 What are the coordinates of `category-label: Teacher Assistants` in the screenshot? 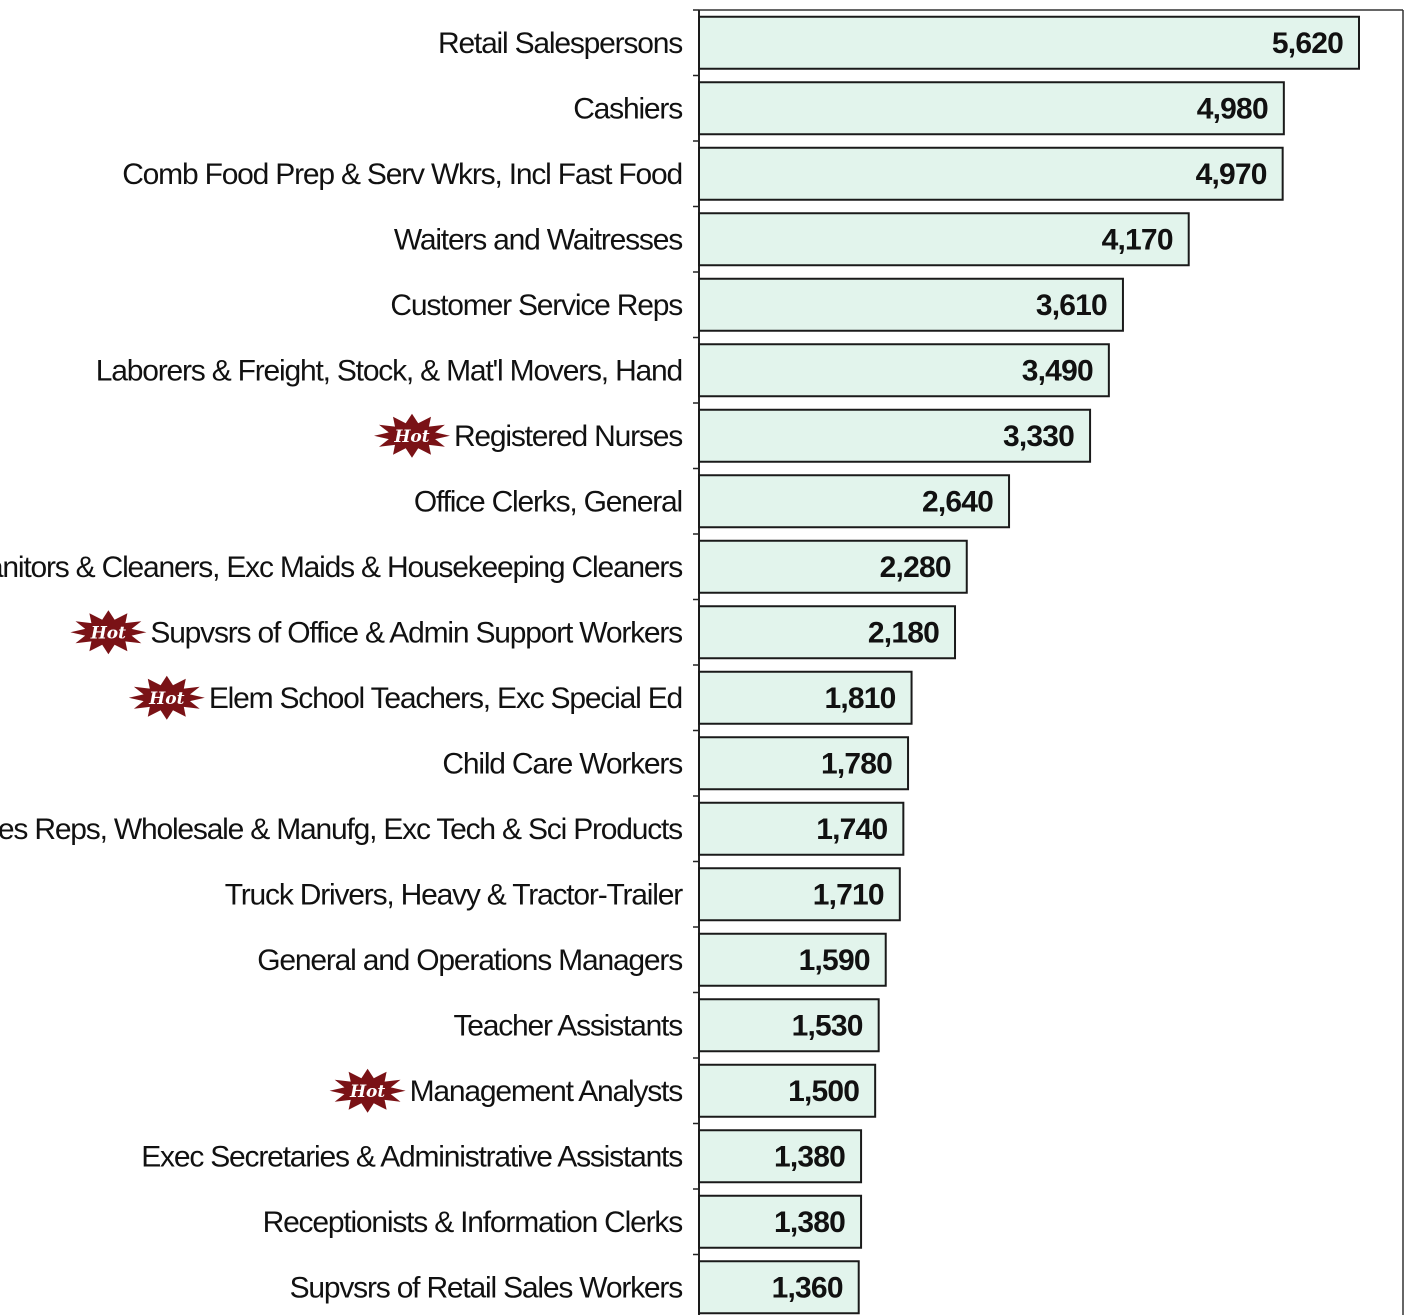 It's located at (567, 1025).